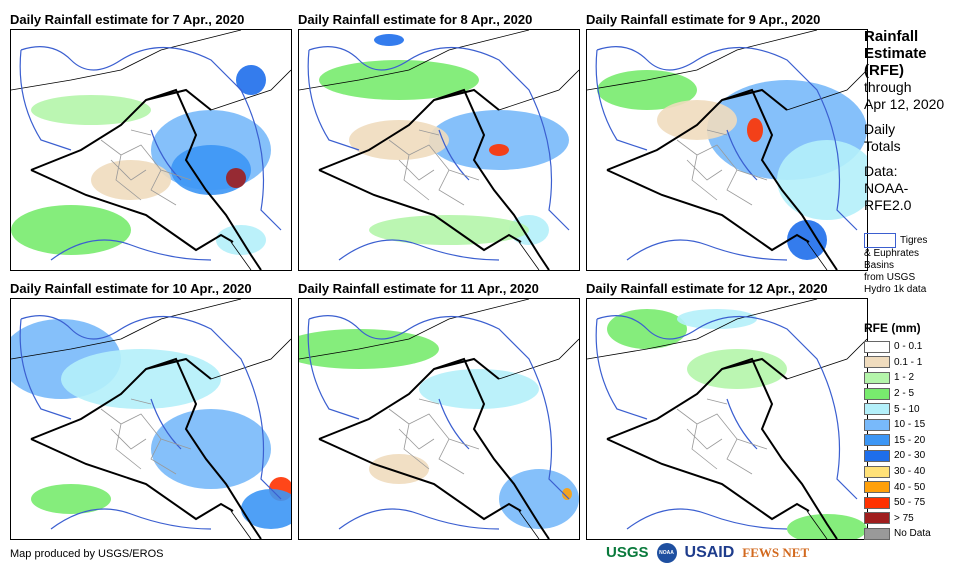 This screenshot has height=576, width=967. I want to click on legend-item: 0.1 - 1, so click(897, 363).